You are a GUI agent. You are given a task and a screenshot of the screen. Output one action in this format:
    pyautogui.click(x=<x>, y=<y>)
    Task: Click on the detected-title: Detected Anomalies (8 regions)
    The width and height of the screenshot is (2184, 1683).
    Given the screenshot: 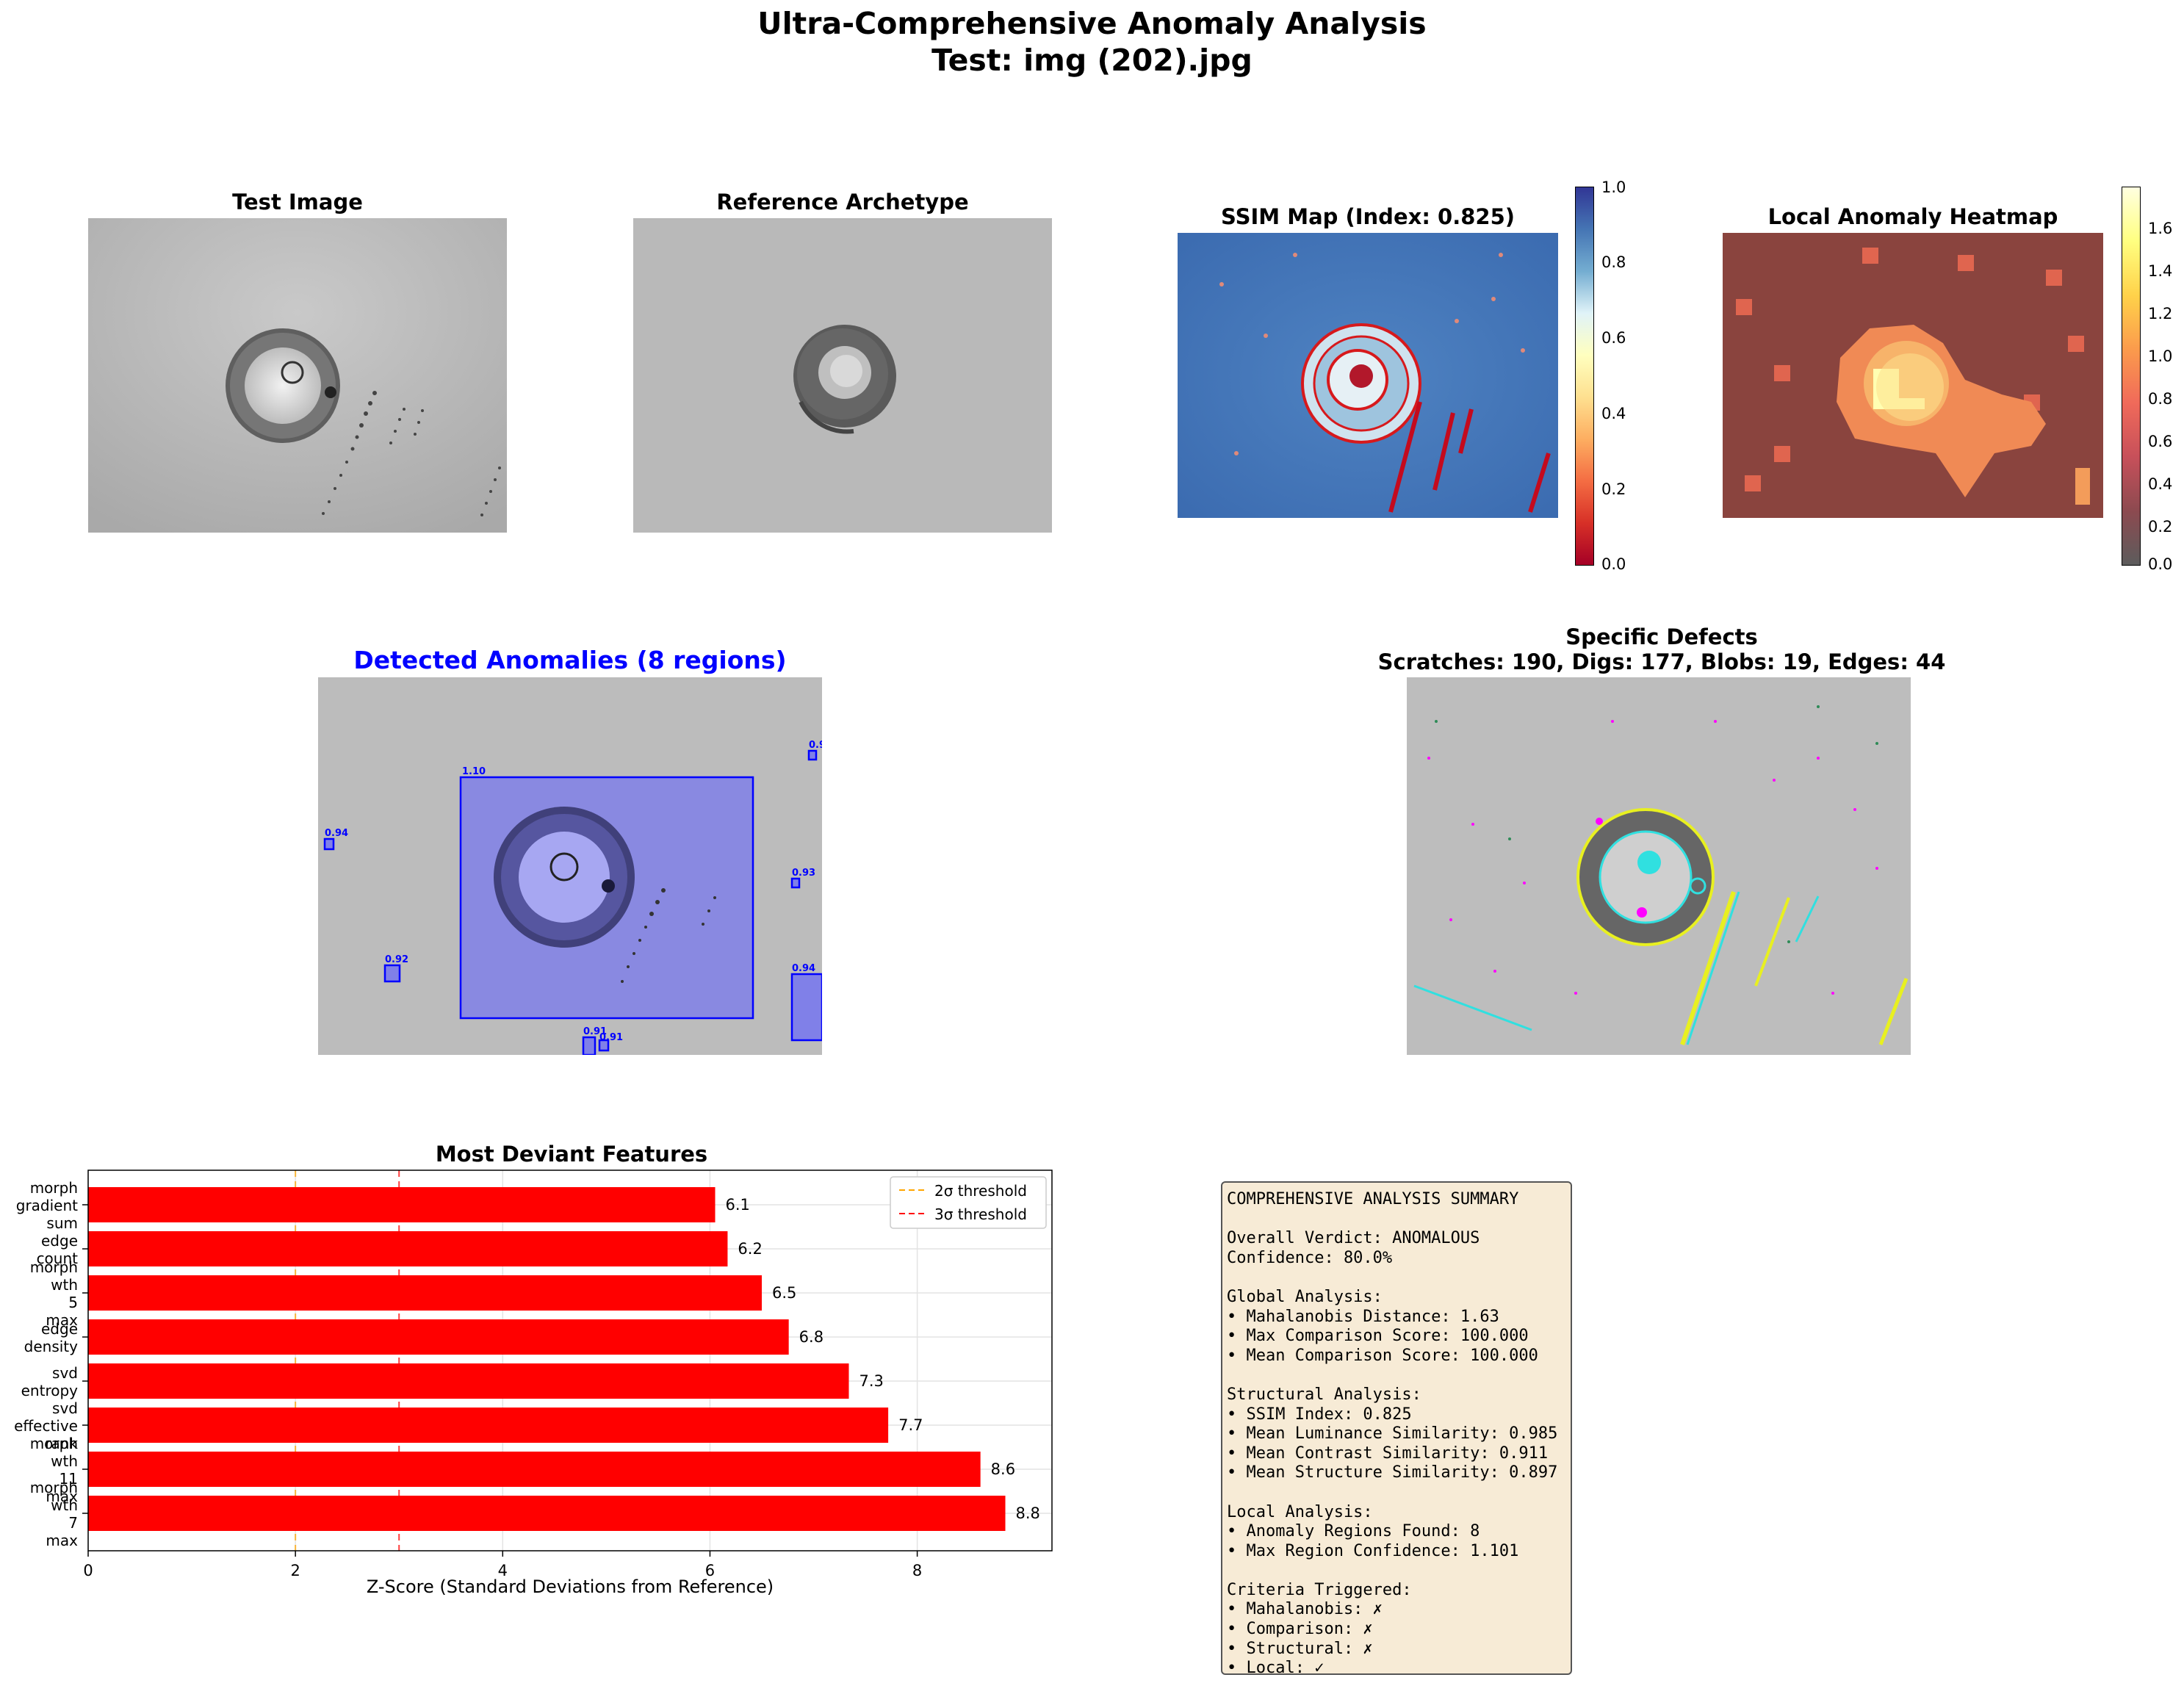 What is the action you would take?
    pyautogui.click(x=570, y=660)
    